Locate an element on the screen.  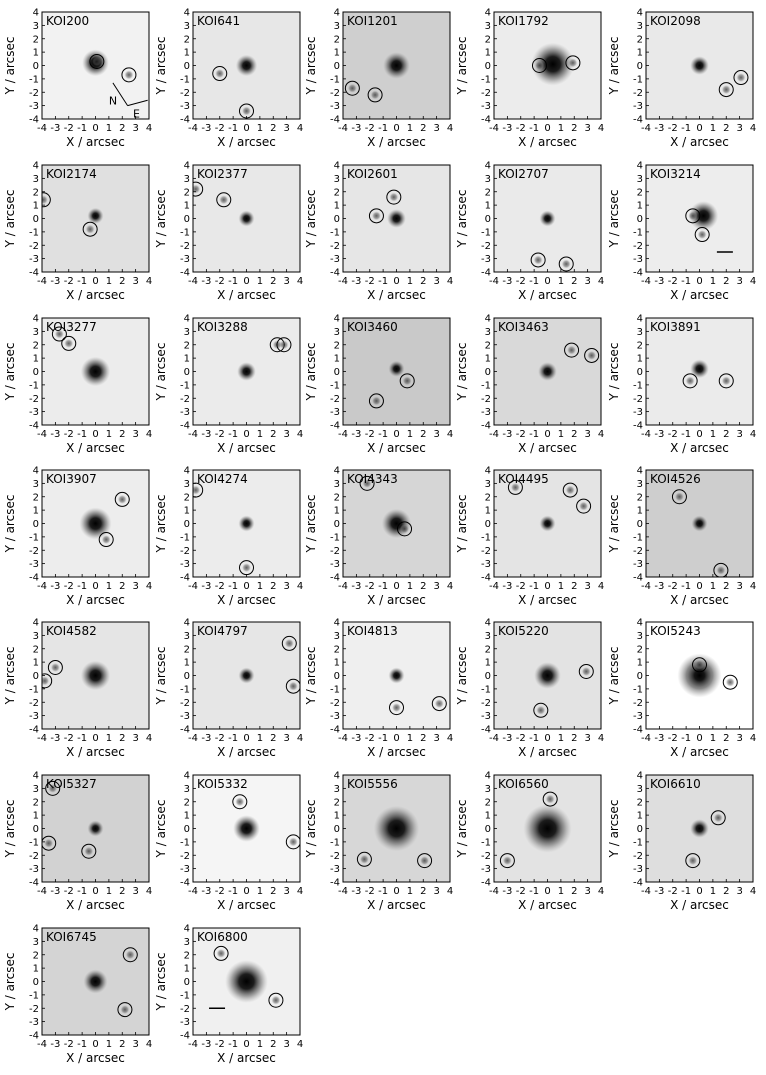
x-tick-label: 0 is located at coordinates (246, 891).